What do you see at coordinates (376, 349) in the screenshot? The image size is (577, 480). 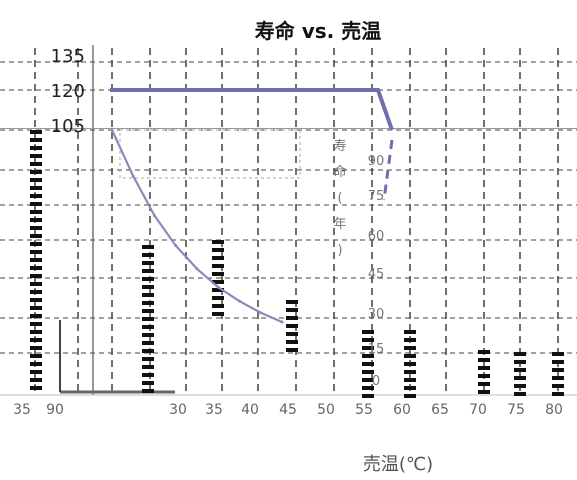 I see `inner-y-tick-label: 15` at bounding box center [376, 349].